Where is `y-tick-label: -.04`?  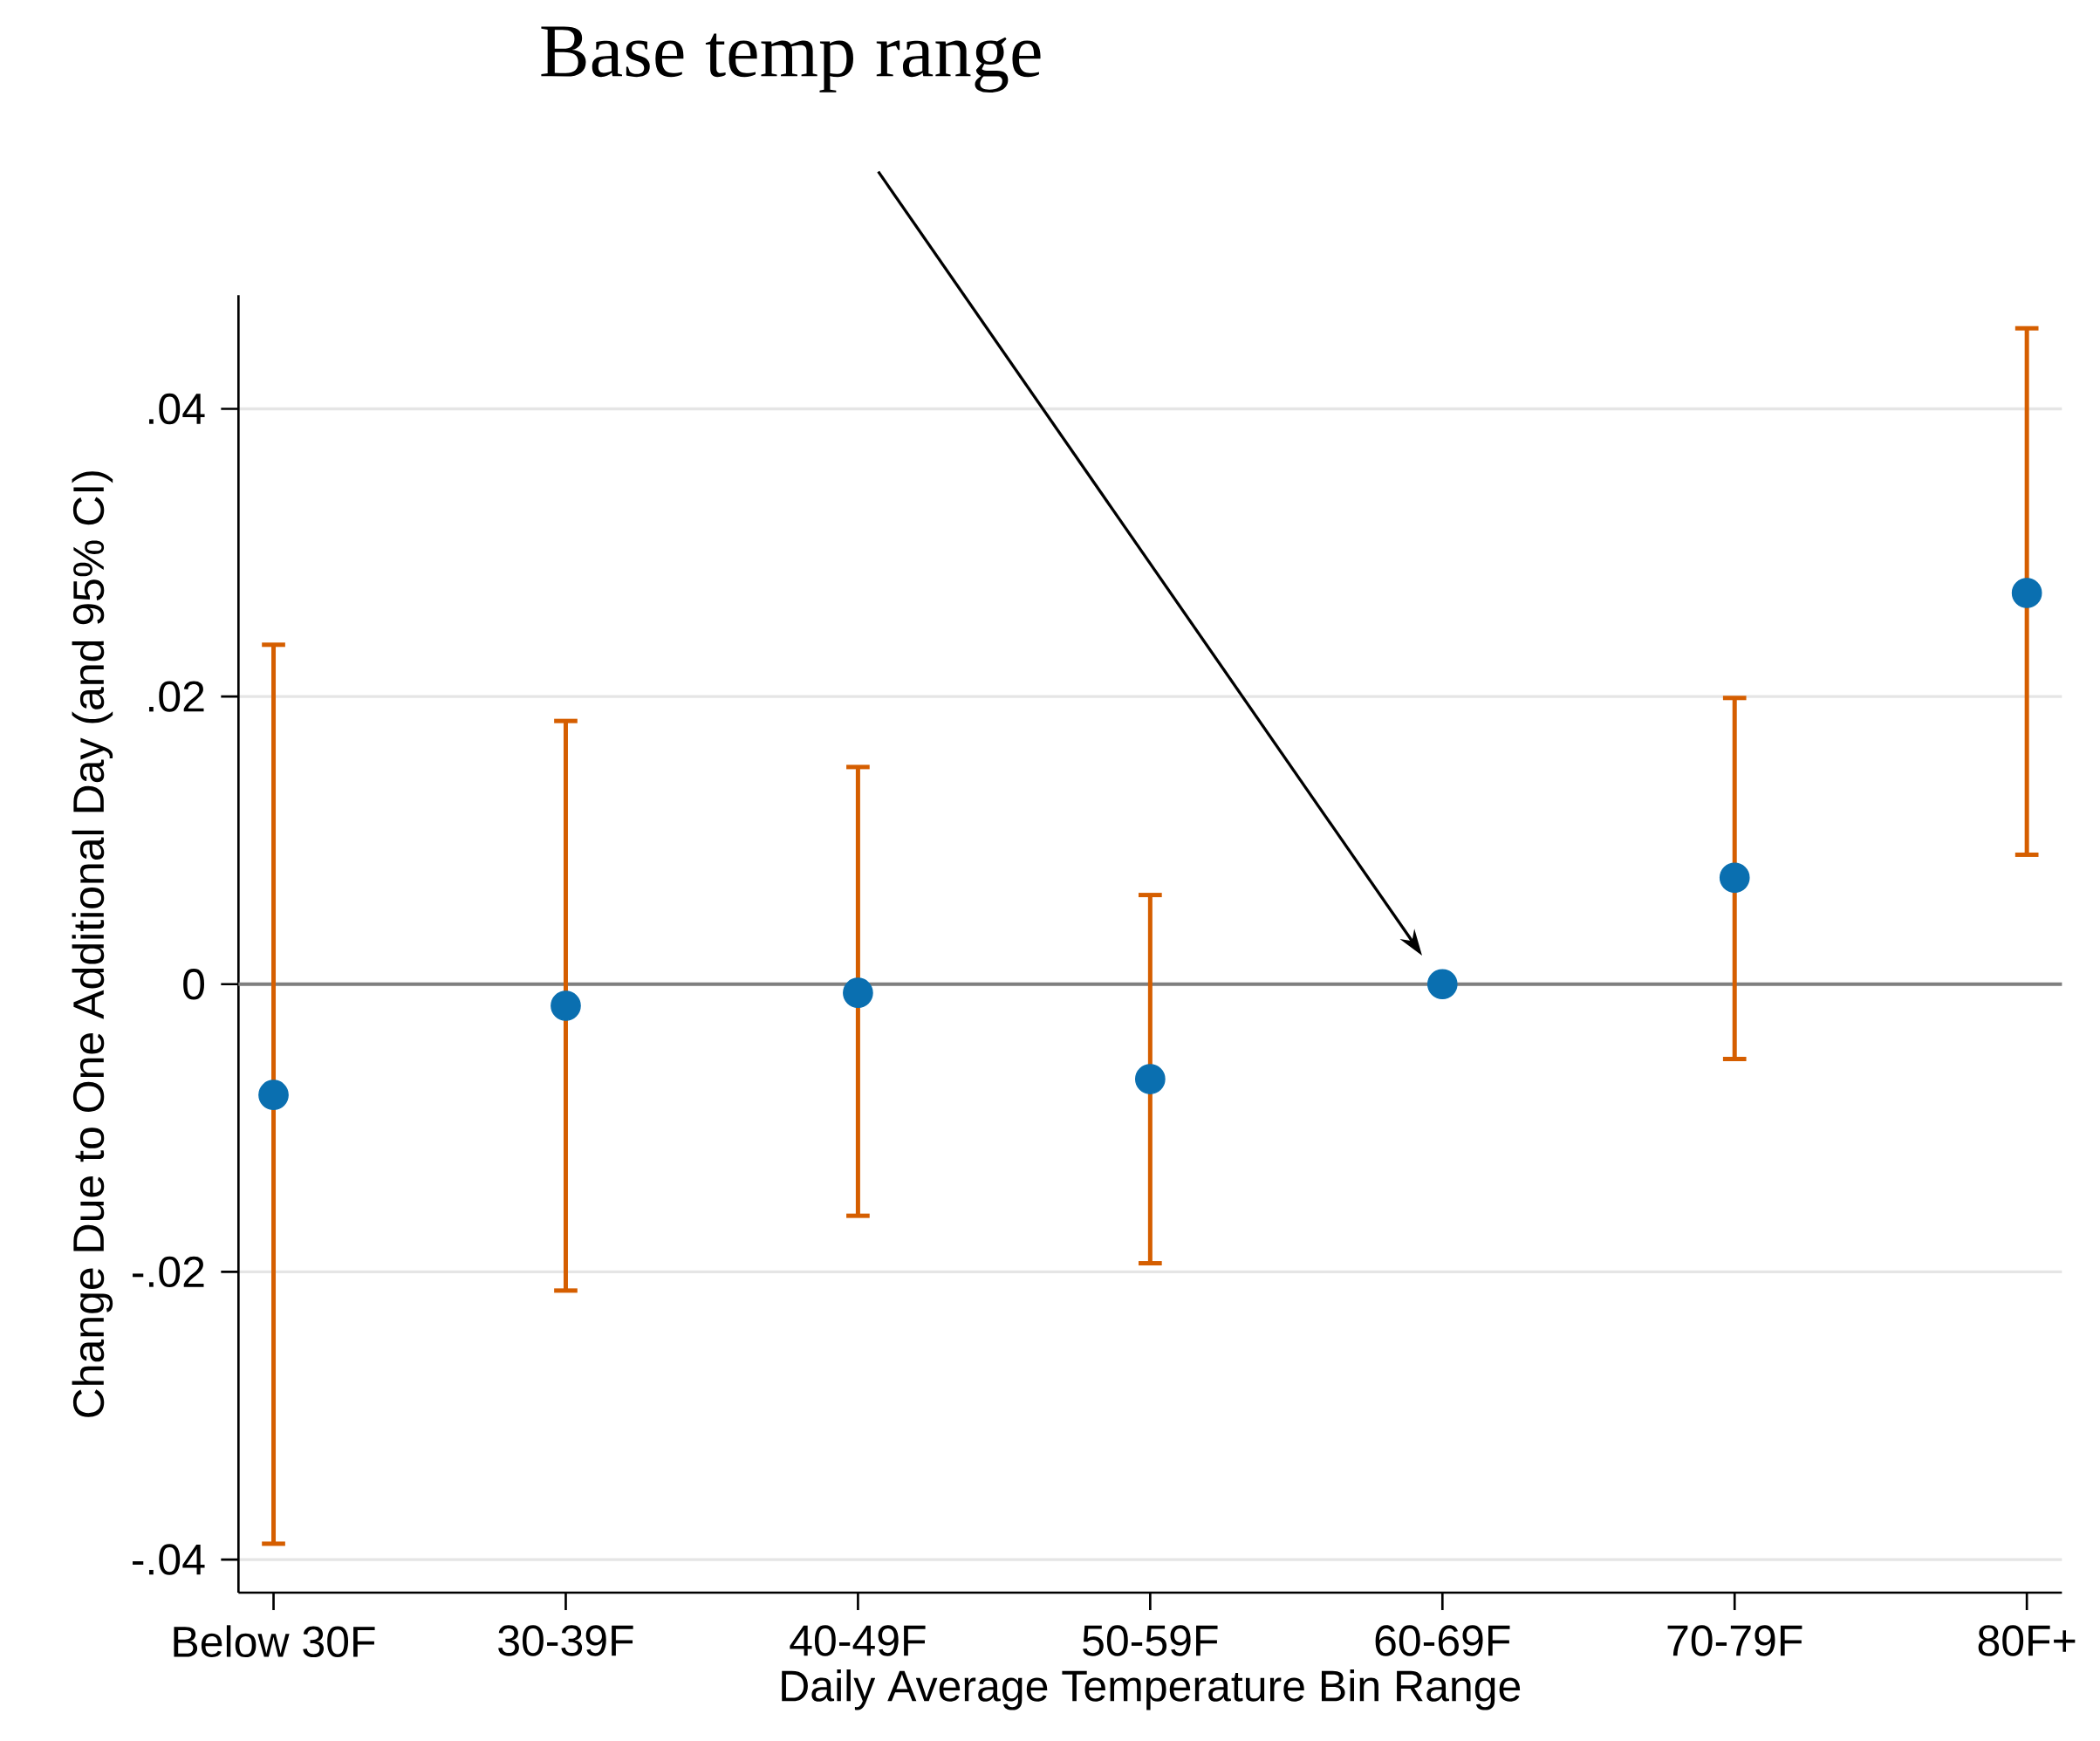
y-tick-label: -.04 is located at coordinates (169, 1559).